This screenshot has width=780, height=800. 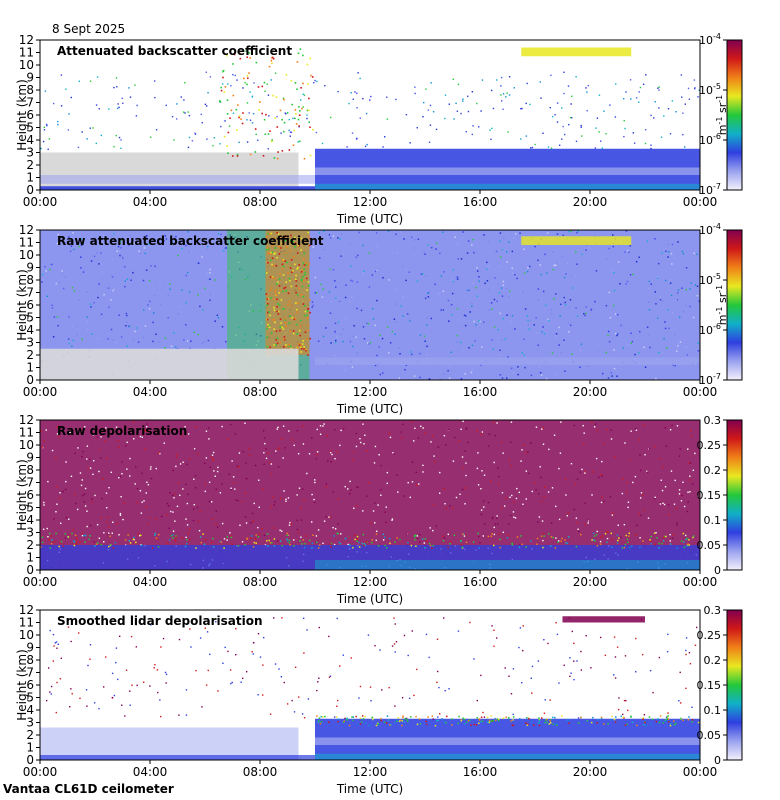 What do you see at coordinates (710, 379) in the screenshot?
I see `colorbar-tick-label: 10-7` at bounding box center [710, 379].